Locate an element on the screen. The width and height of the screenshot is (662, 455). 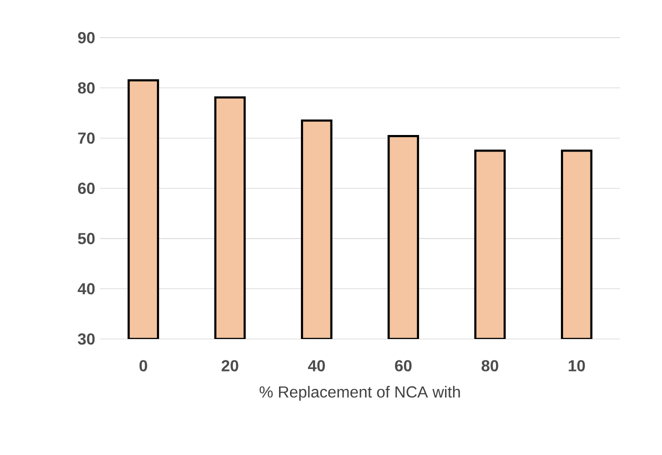
x-tick-label: 40 is located at coordinates (316, 366).